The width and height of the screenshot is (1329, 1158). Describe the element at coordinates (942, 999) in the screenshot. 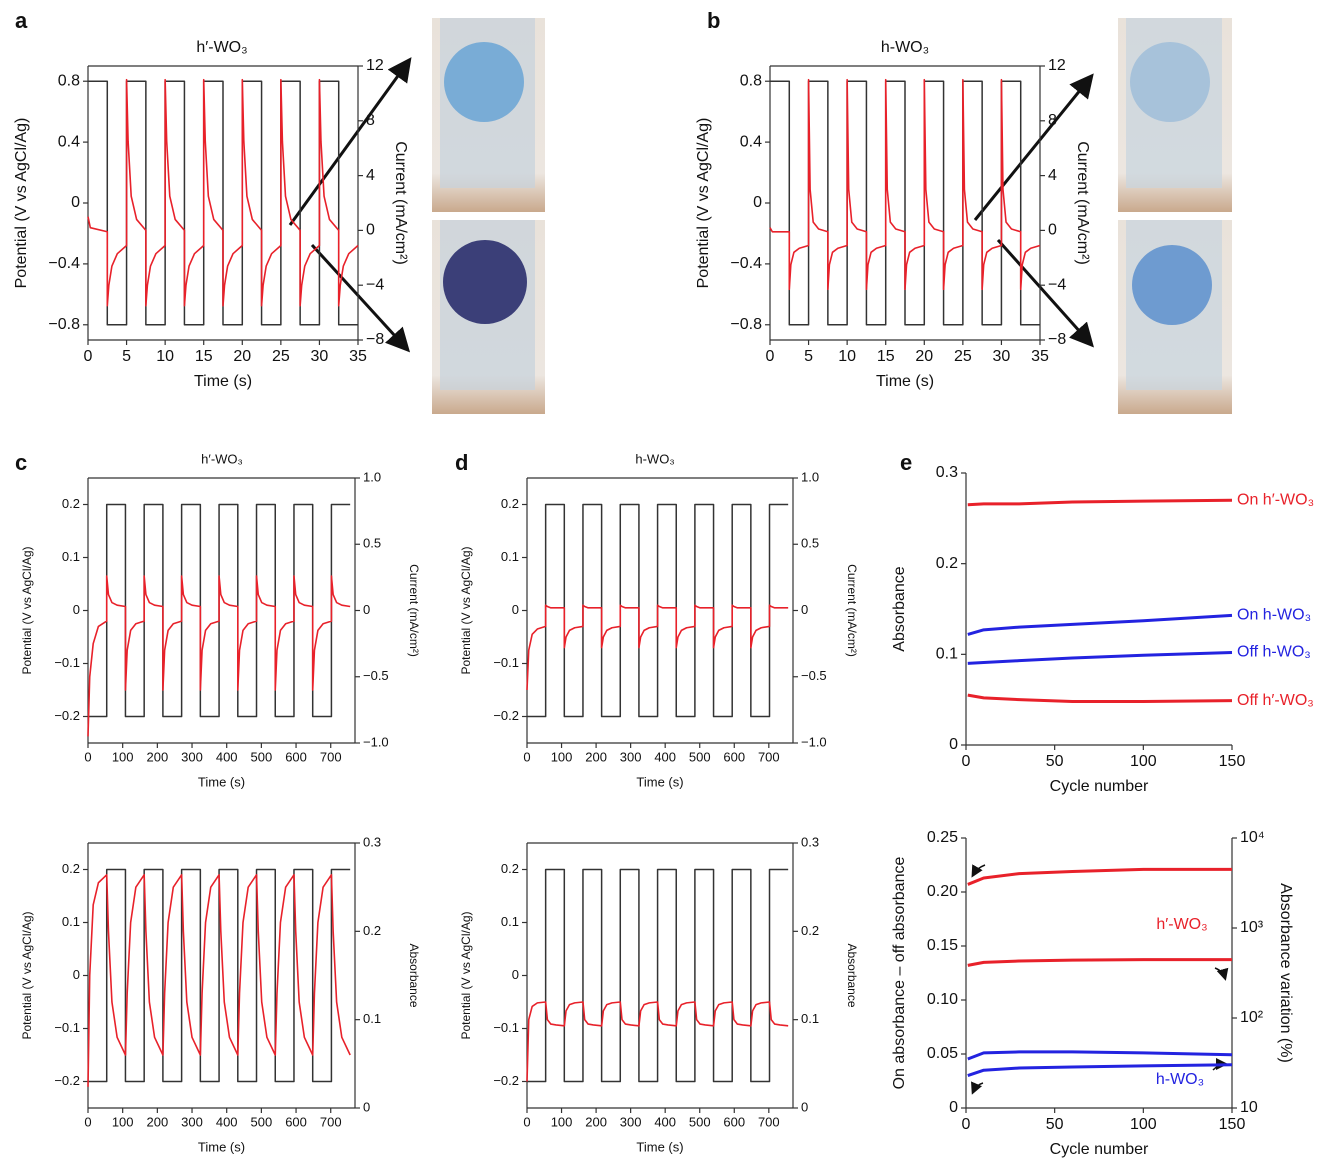

I see `y-tick-label: 0.10` at that location.